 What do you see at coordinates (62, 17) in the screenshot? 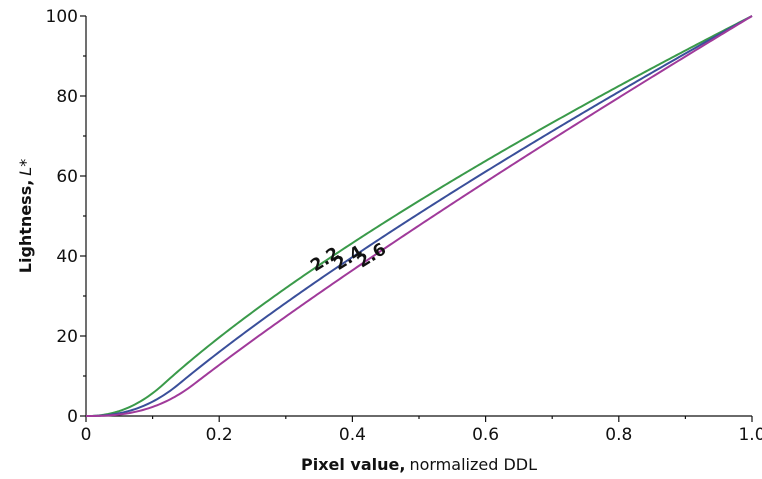
I see `y-tick-label: 100` at bounding box center [62, 17].